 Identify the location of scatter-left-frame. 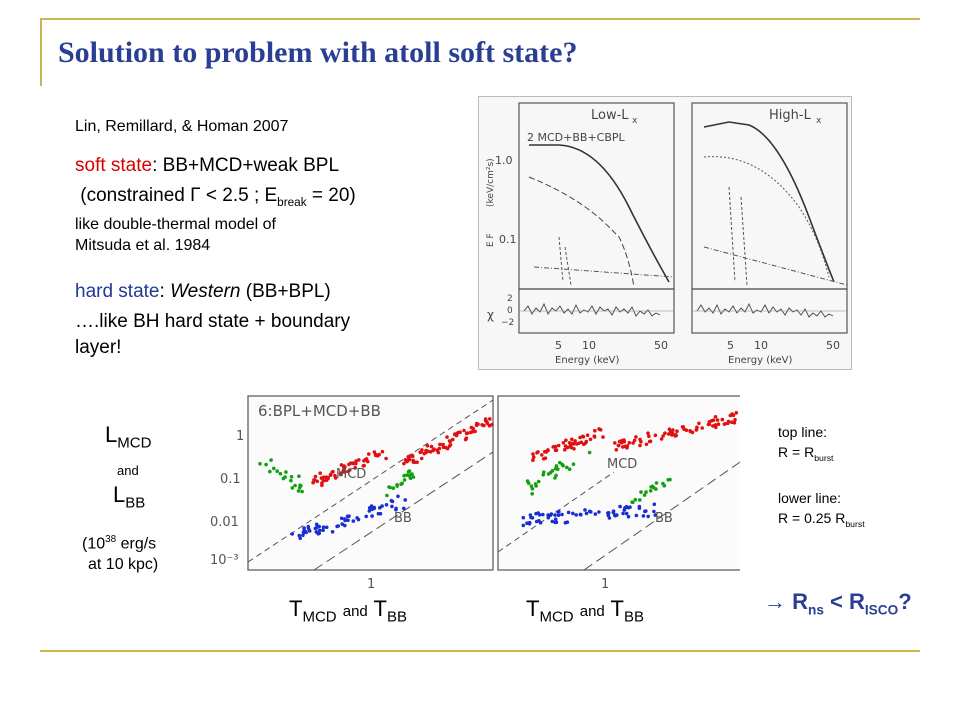
(370, 483).